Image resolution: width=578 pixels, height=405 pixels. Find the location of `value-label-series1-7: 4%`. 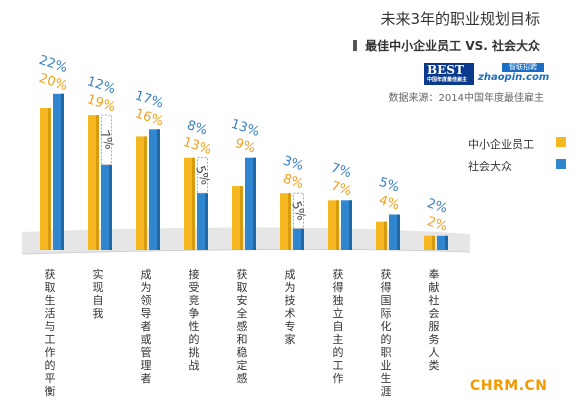

value-label-series1-7: 4% is located at coordinates (389, 203).